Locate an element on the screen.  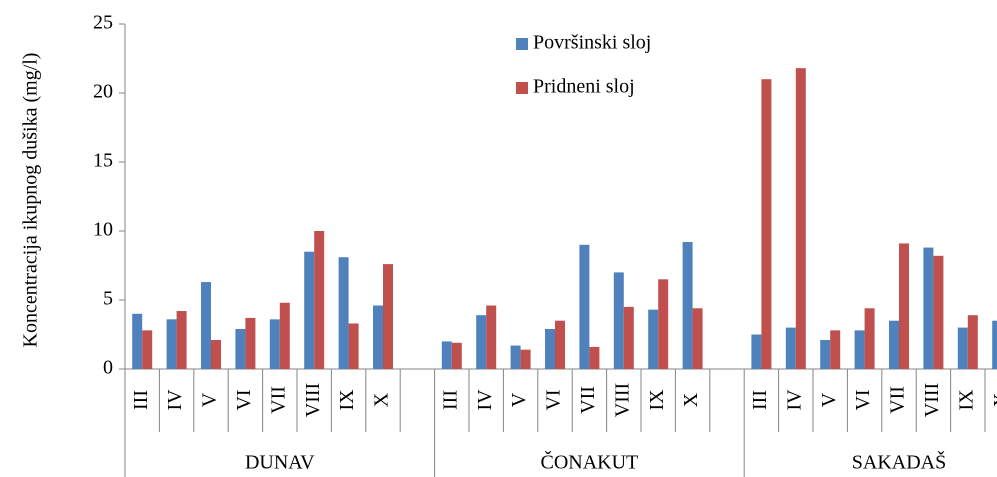
y-tick-label: 25 is located at coordinates (103, 23).